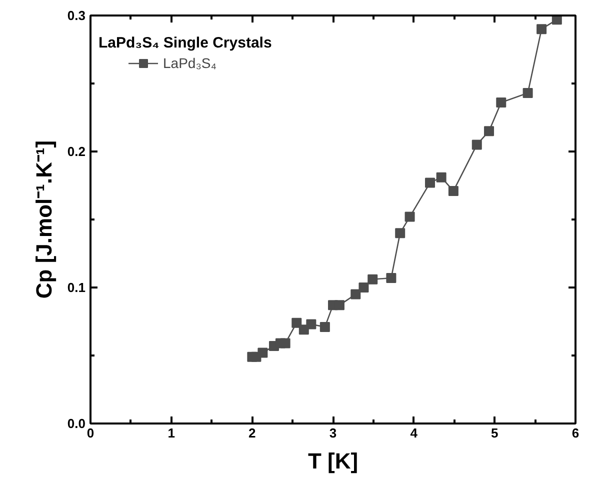 This screenshot has height=484, width=597. Describe the element at coordinates (76, 151) in the screenshot. I see `y-tick-label: 0.2` at that location.